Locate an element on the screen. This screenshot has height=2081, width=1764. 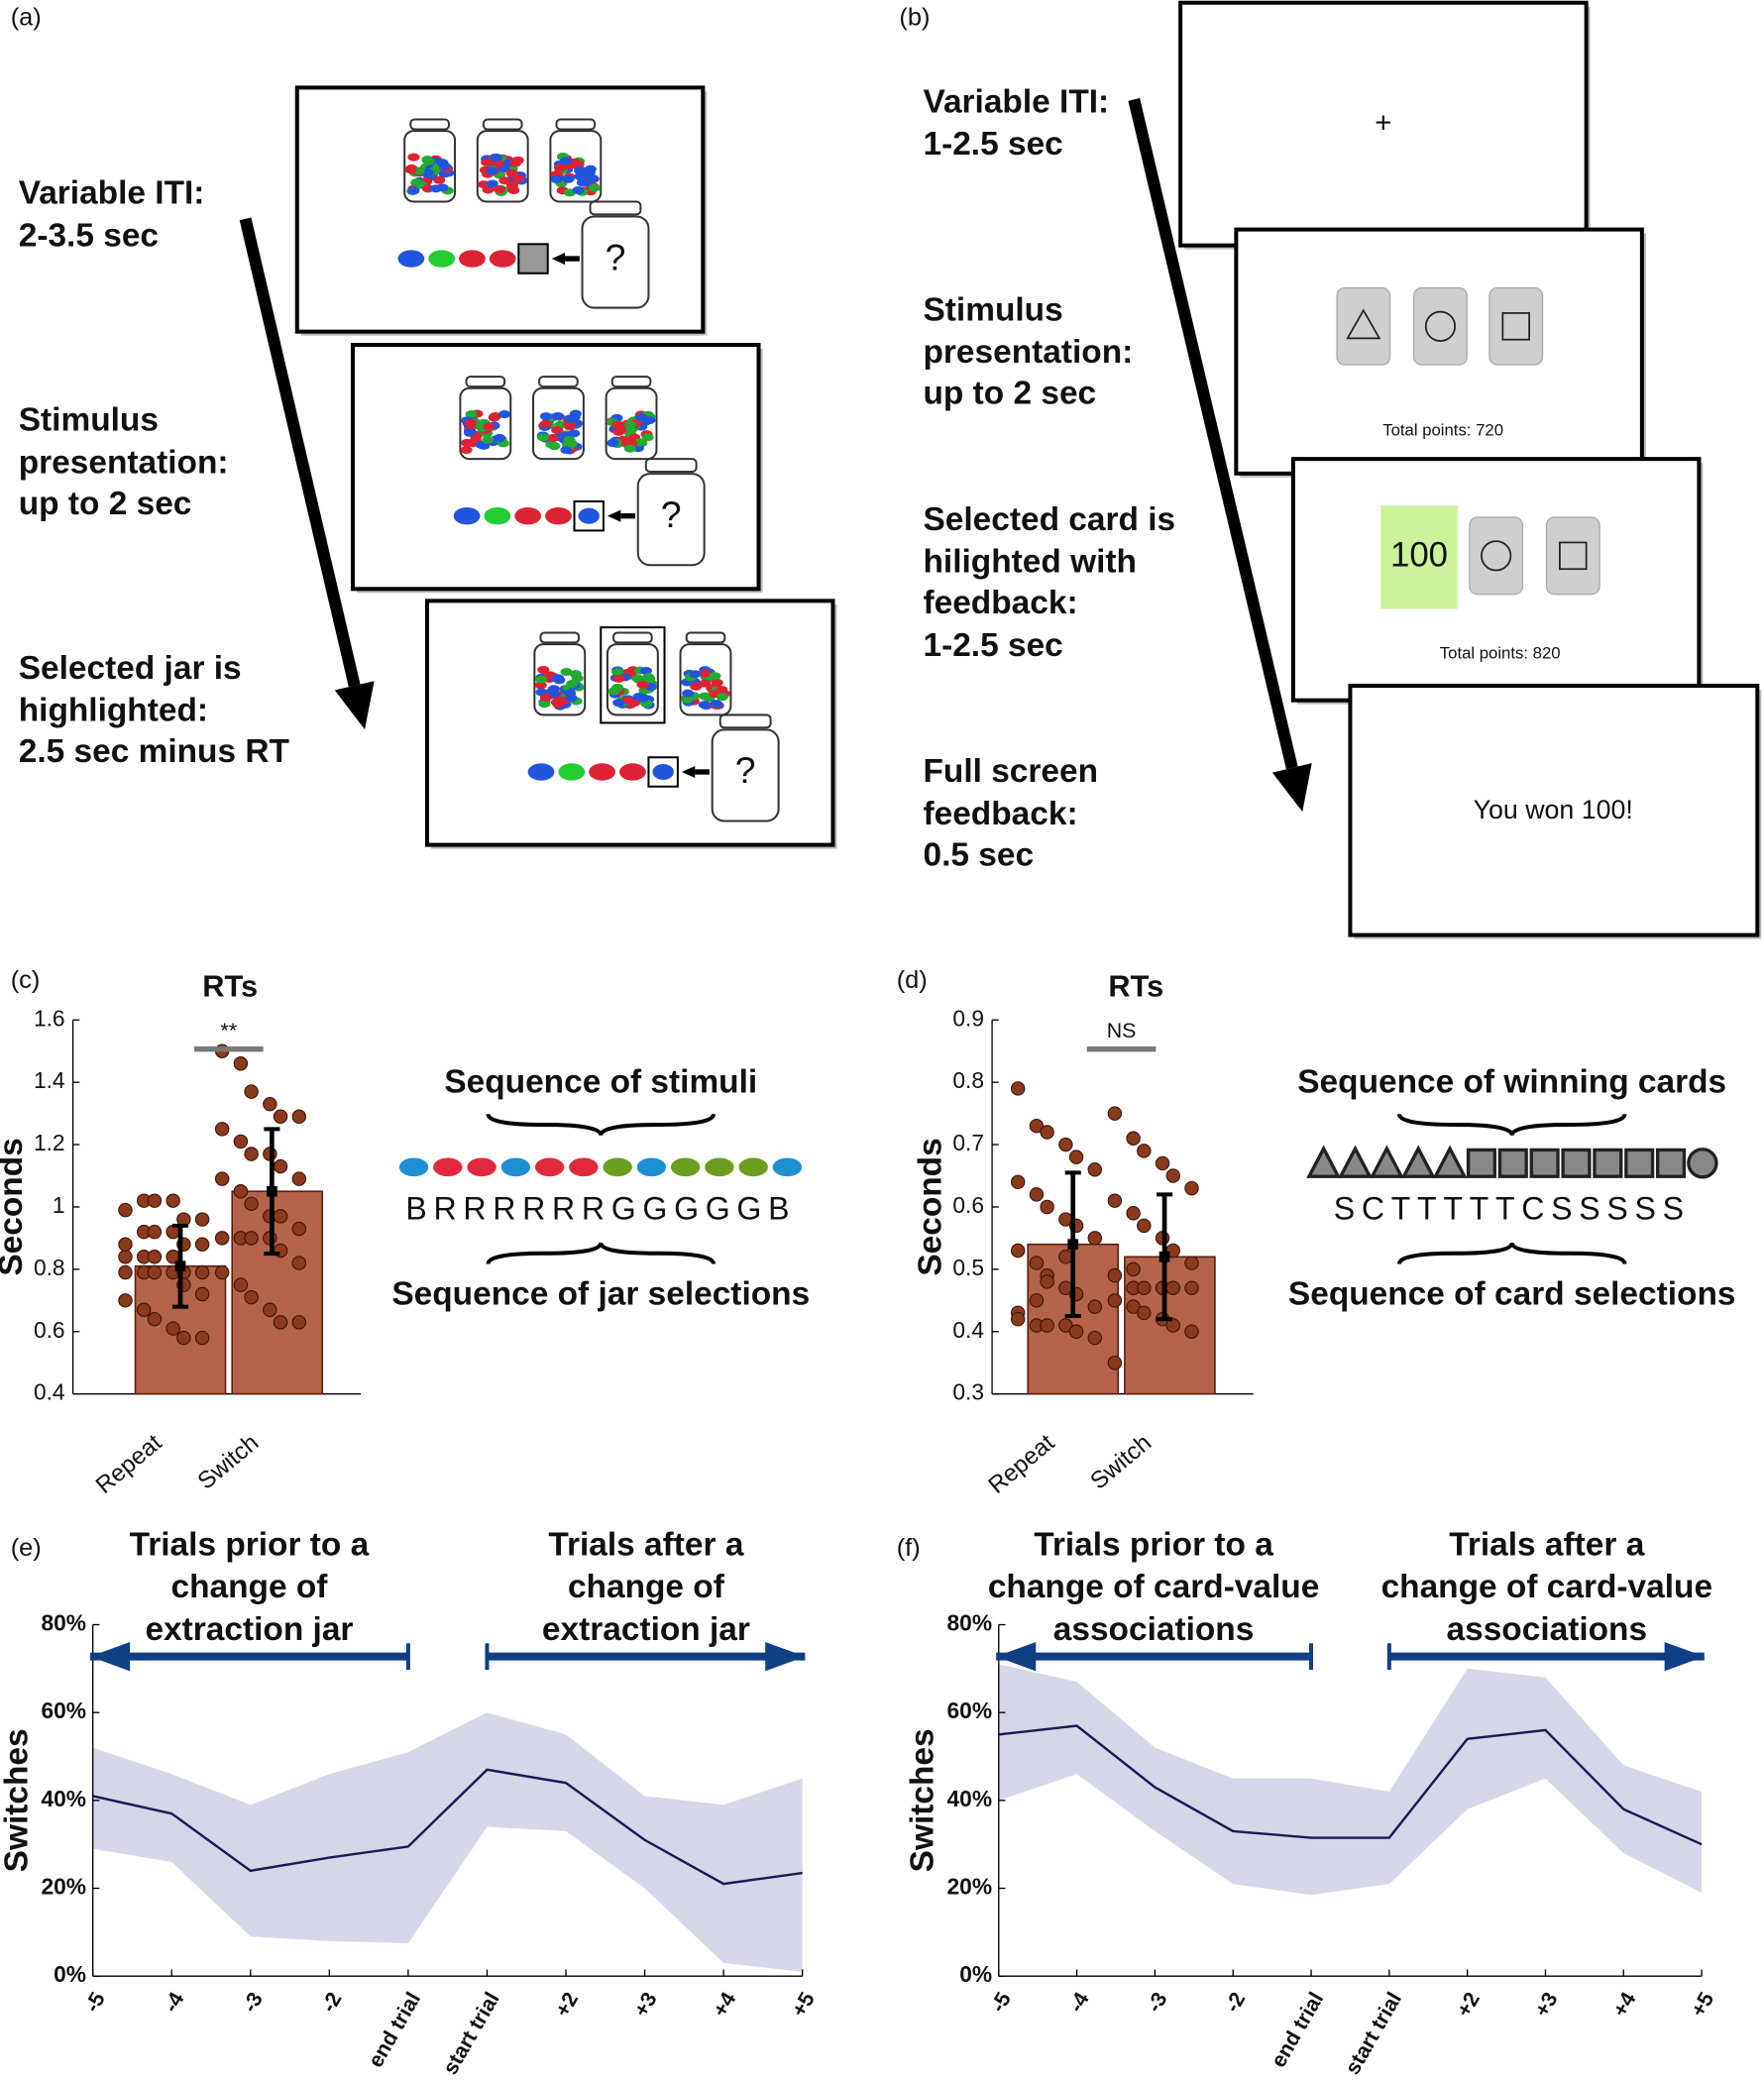
step-text: Selected jar is is located at coordinates (130, 668).